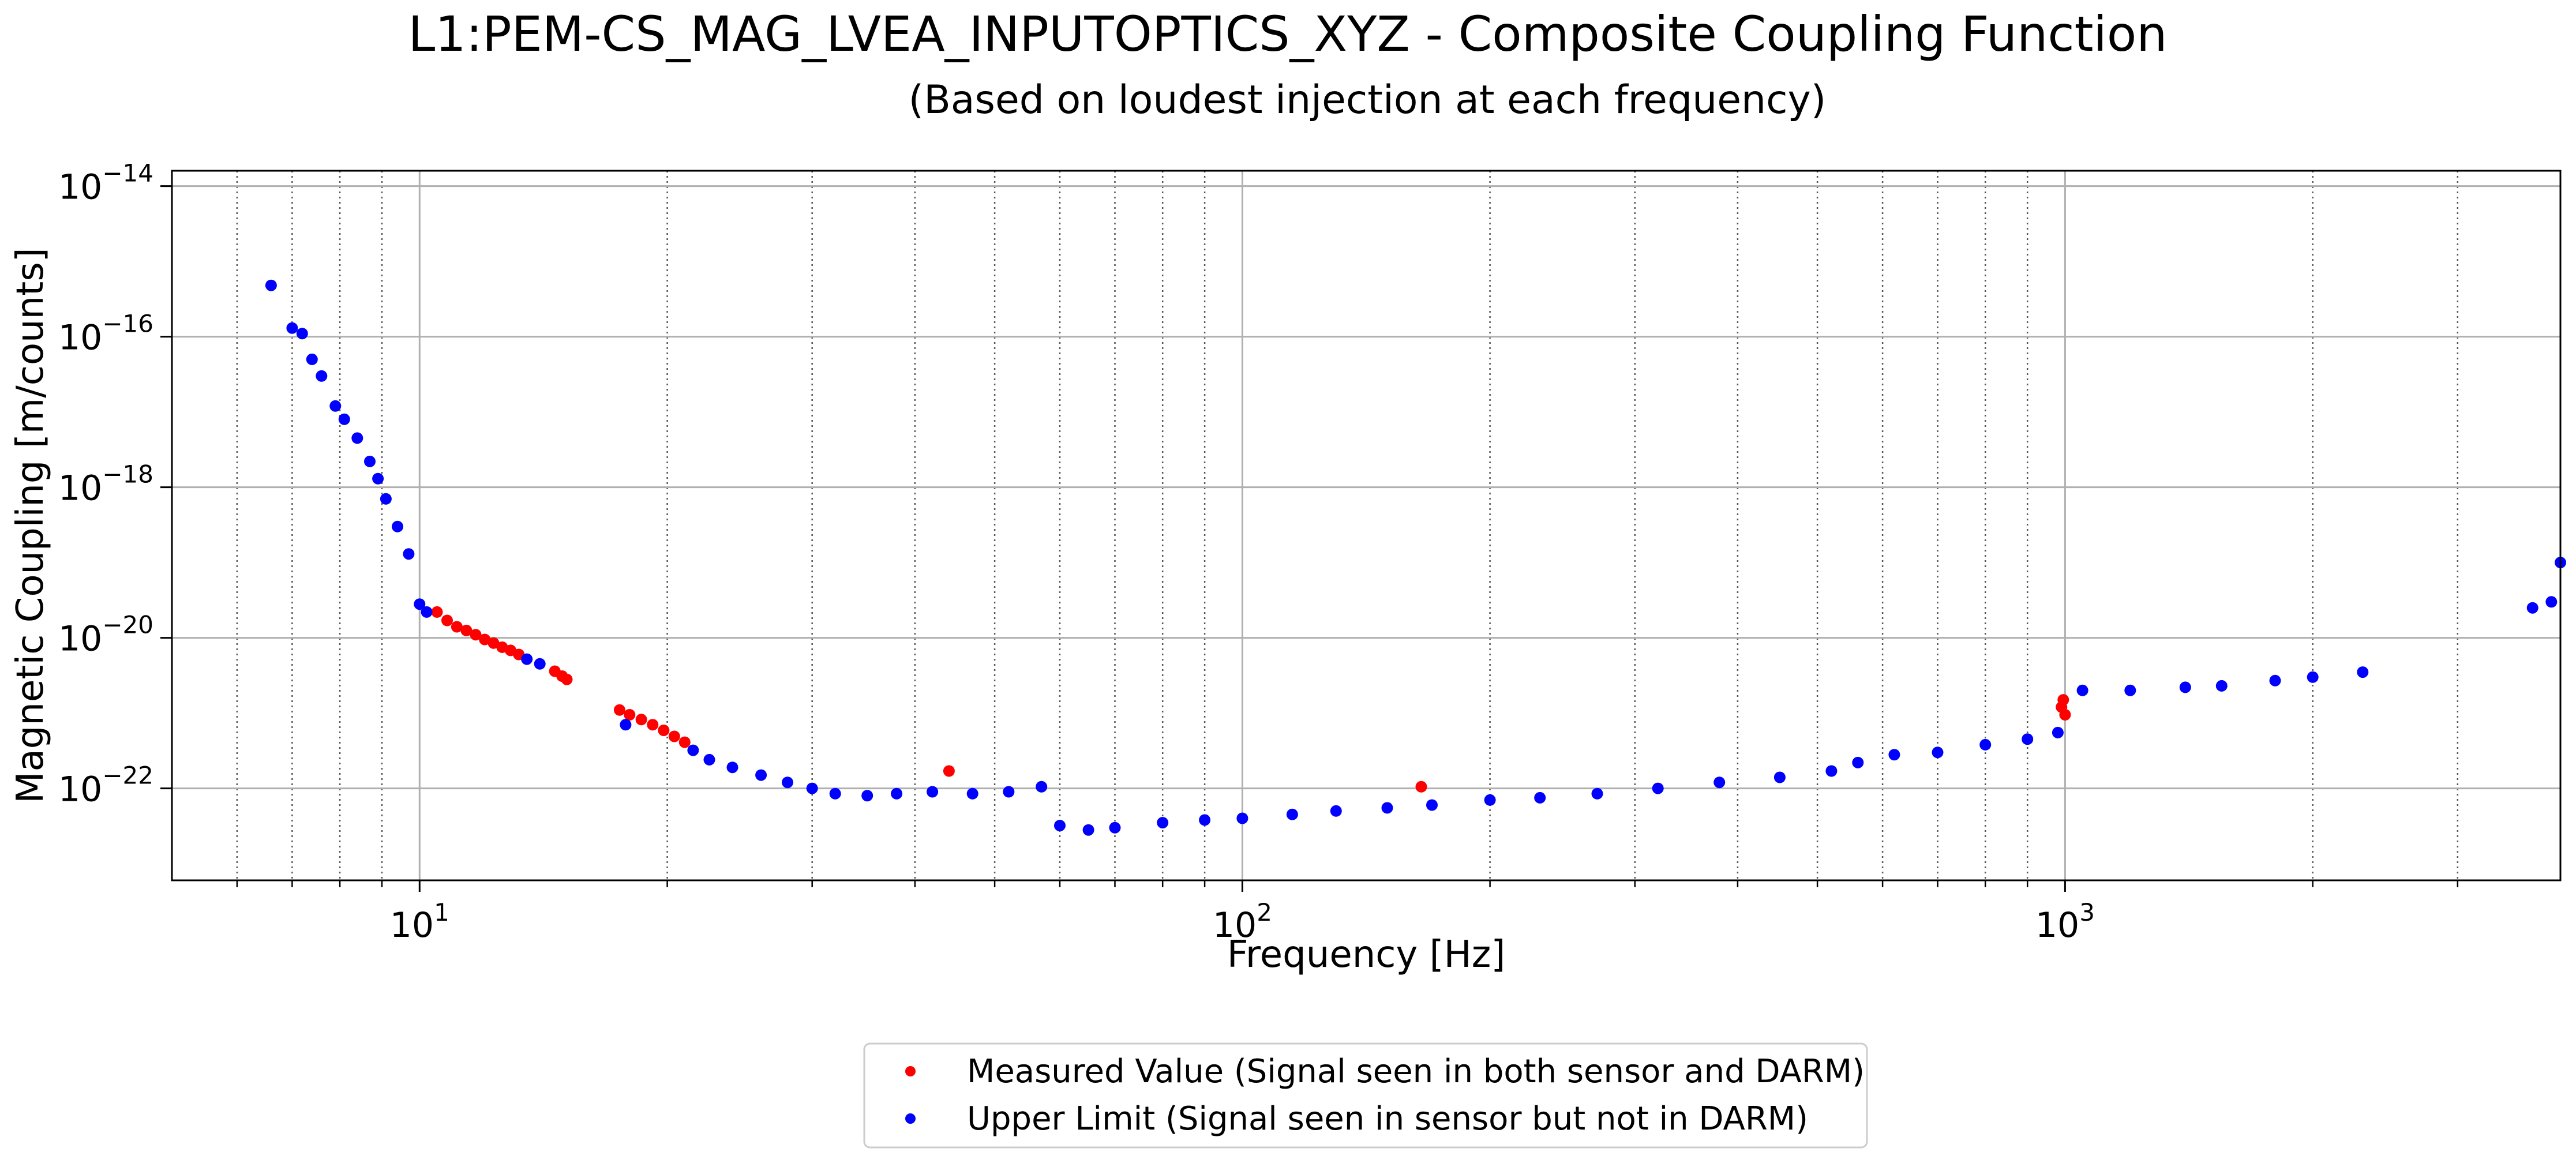  What do you see at coordinates (910, 1118) in the screenshot?
I see `legend-marker-upper-limit` at bounding box center [910, 1118].